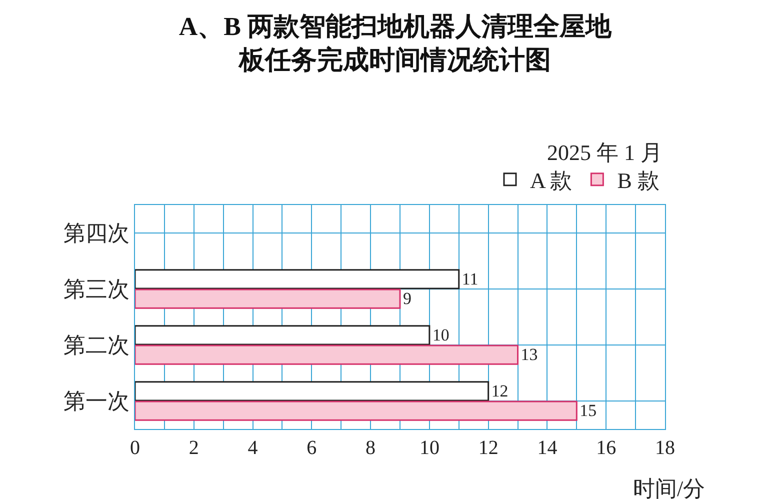  What do you see at coordinates (638, 180) in the screenshot?
I see `legend-label: B 款` at bounding box center [638, 180].